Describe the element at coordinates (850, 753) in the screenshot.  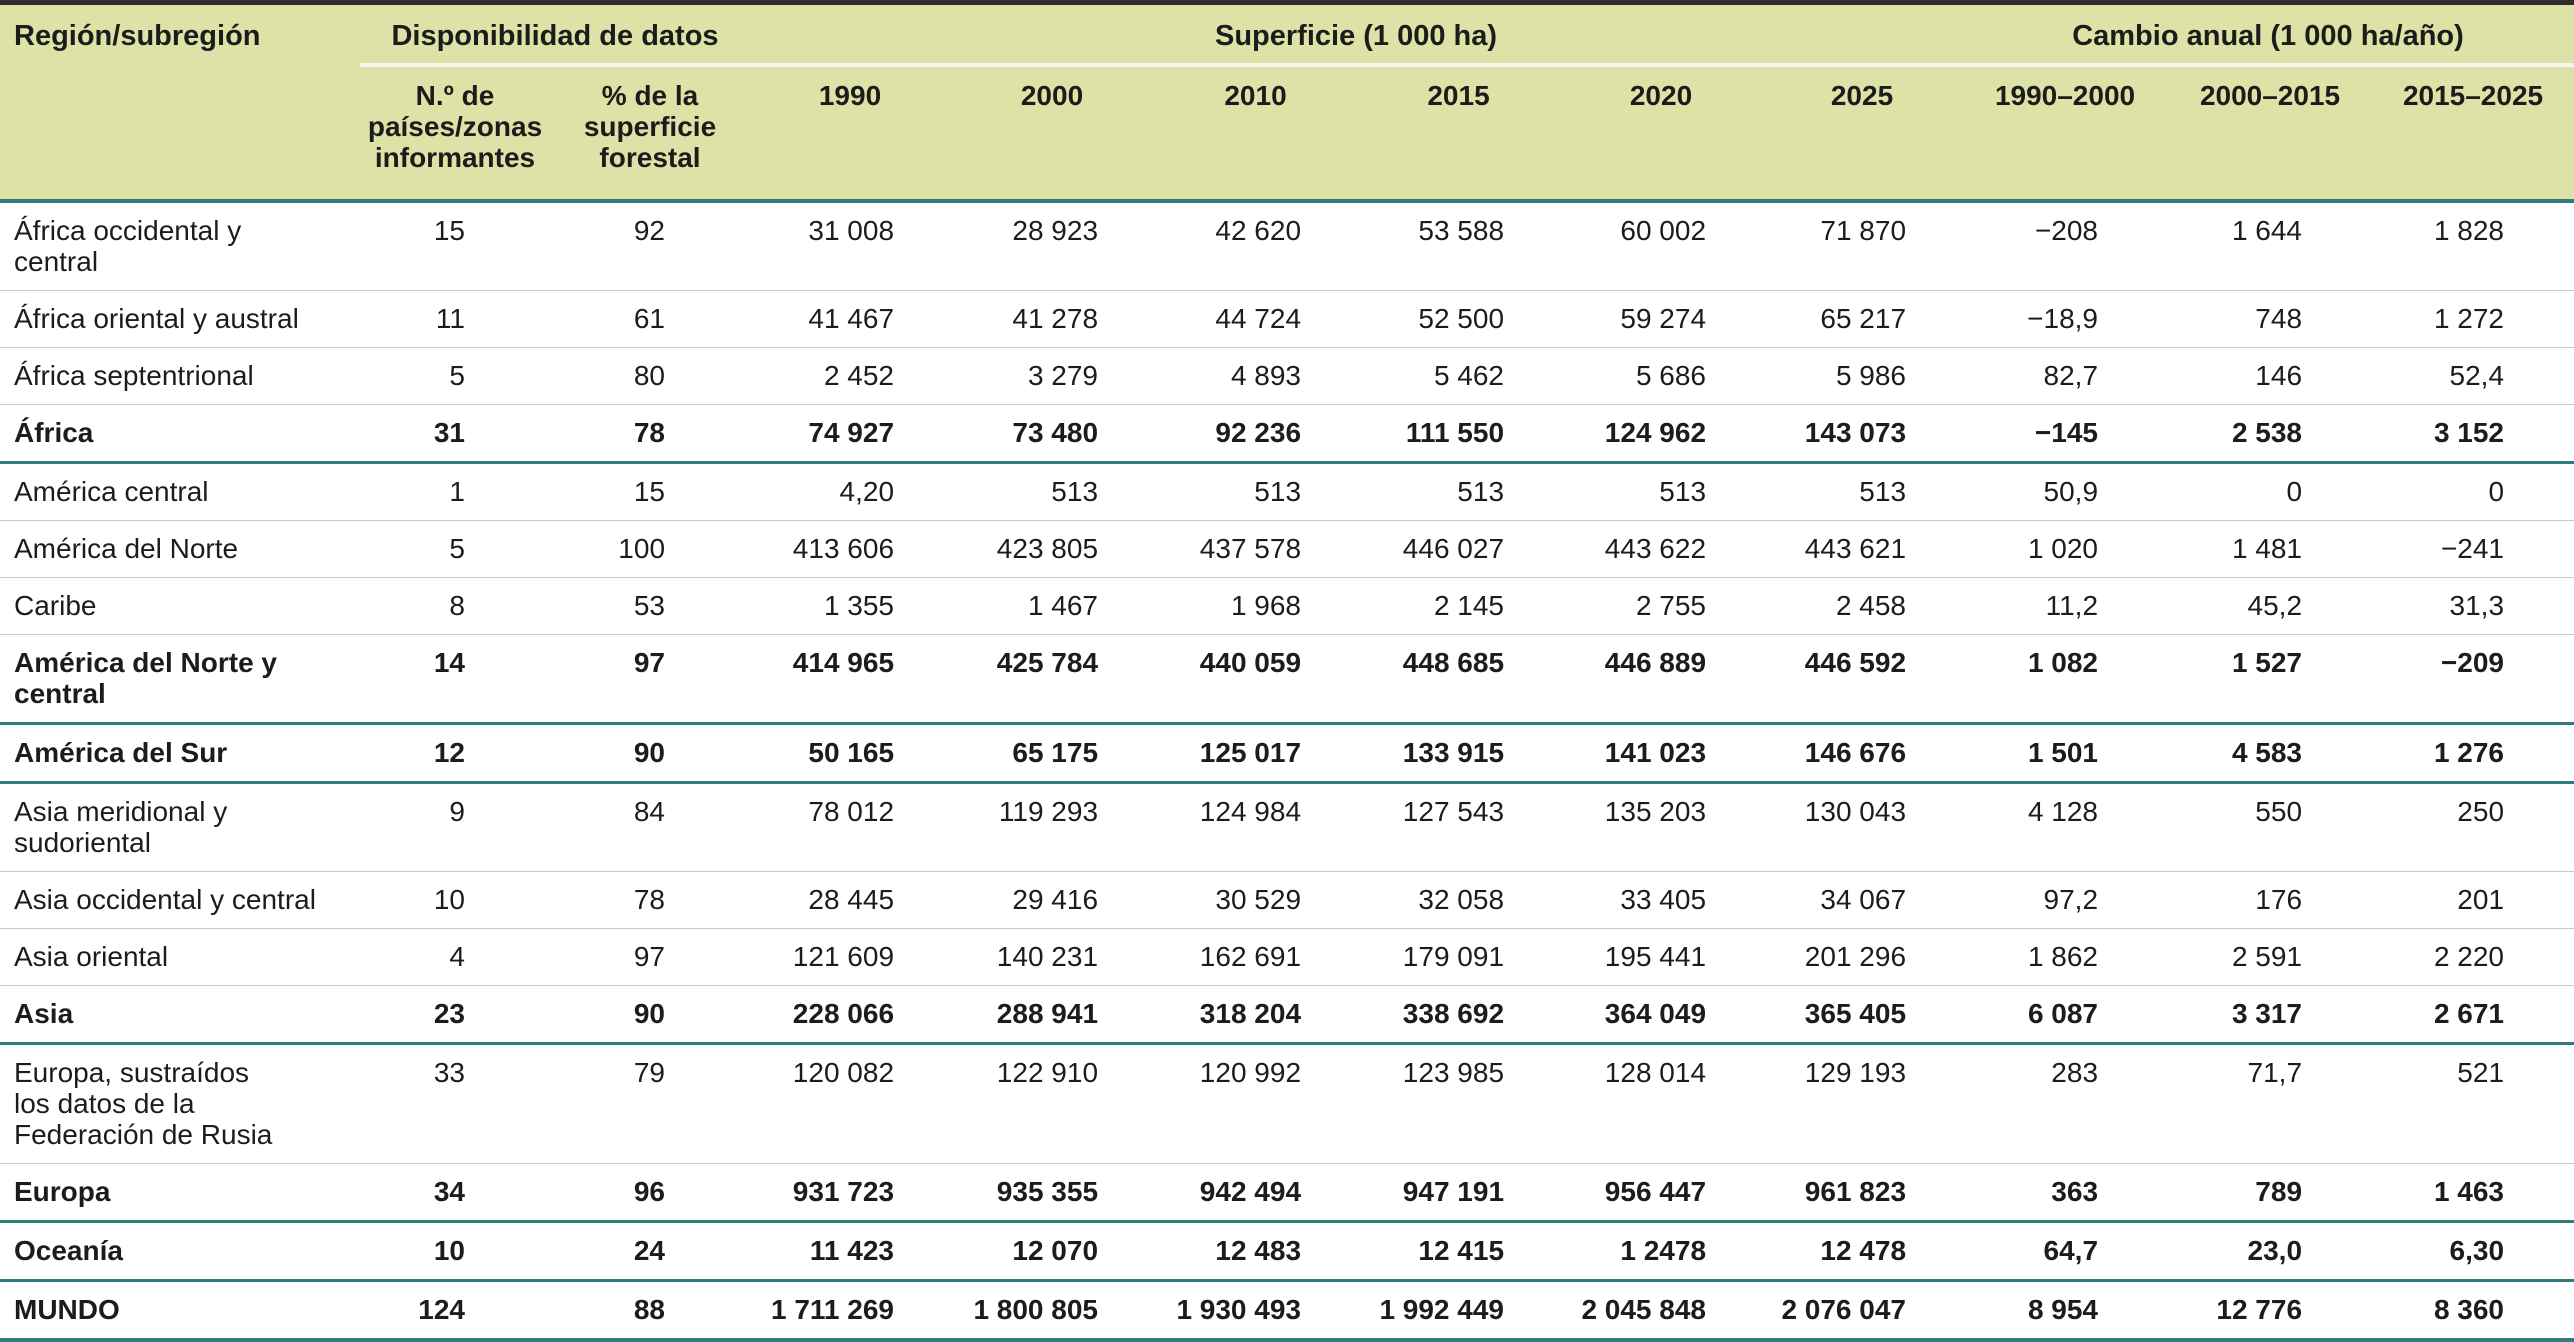
I see `value-cell: 50 165` at that location.